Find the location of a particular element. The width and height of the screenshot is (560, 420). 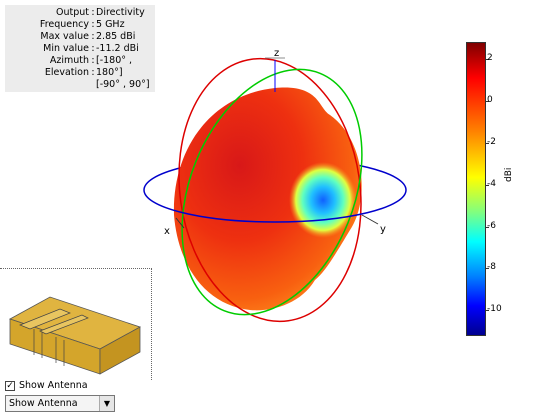

info-row-frequency: Frequency : 5 GHz is located at coordinates (80, 25).